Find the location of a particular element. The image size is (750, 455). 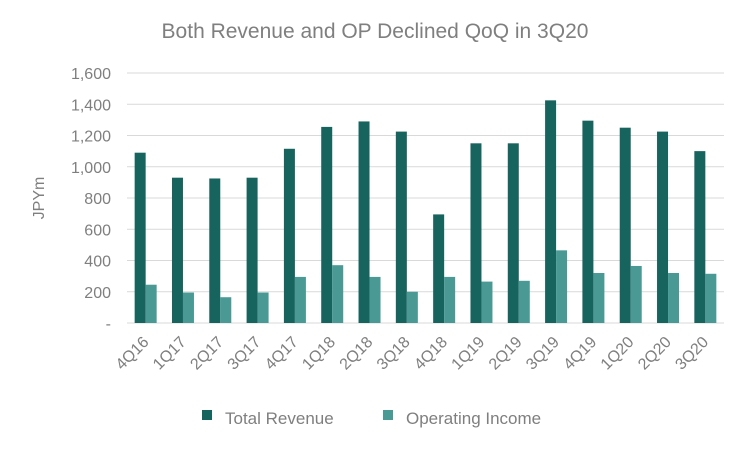

legend: Total Revenue Operating Income is located at coordinates (371, 418).